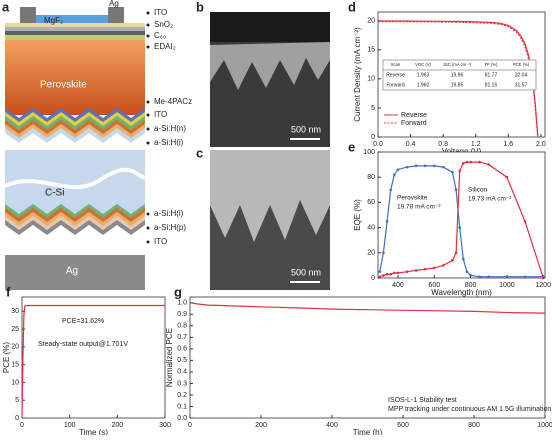 The height and width of the screenshot is (440, 552). Describe the element at coordinates (182, 349) in the screenshot. I see `y-tick-label: 0.6` at that location.